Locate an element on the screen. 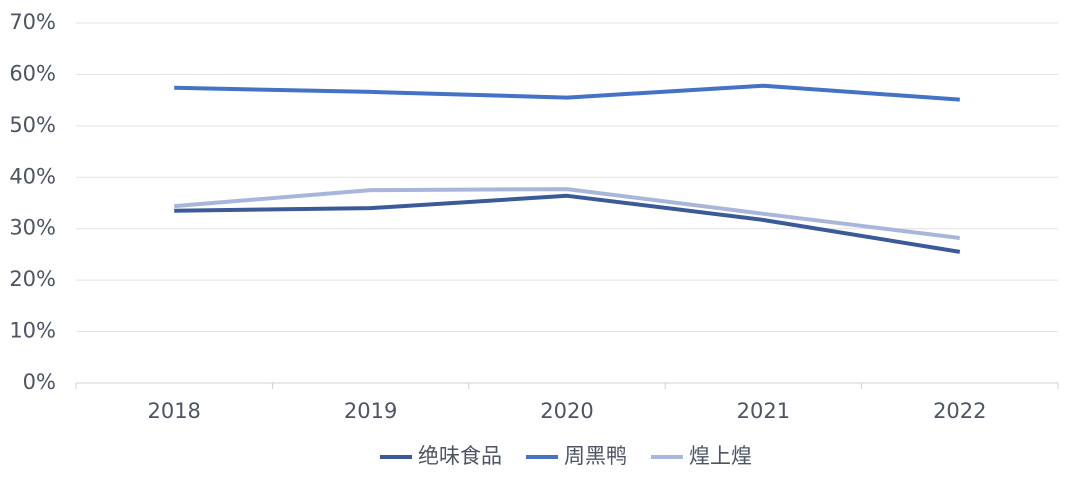 This screenshot has height=487, width=1080. x-tick-label: 2018 is located at coordinates (173, 411).